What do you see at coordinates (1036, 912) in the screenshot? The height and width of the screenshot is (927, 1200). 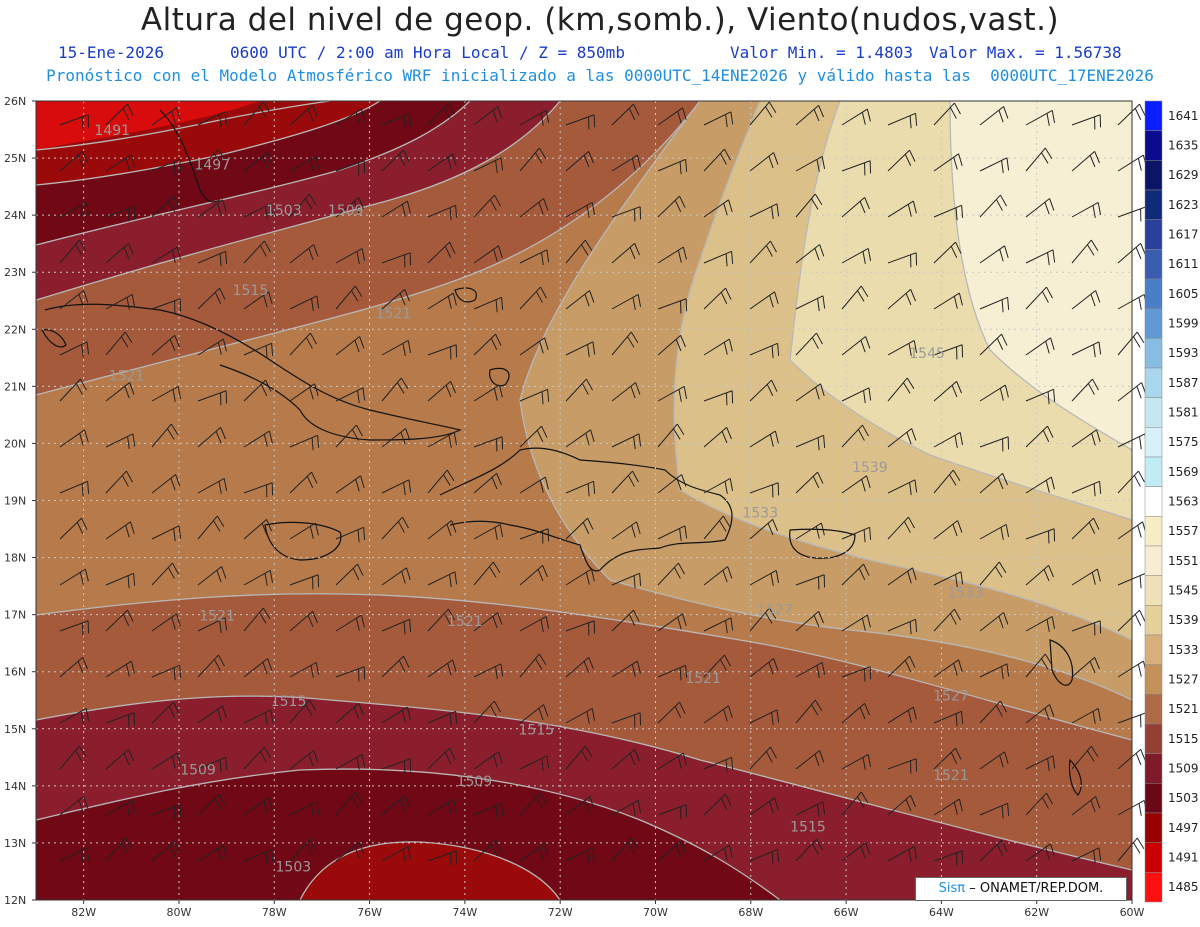 I see `lon-tick-label: 62W` at bounding box center [1036, 912].